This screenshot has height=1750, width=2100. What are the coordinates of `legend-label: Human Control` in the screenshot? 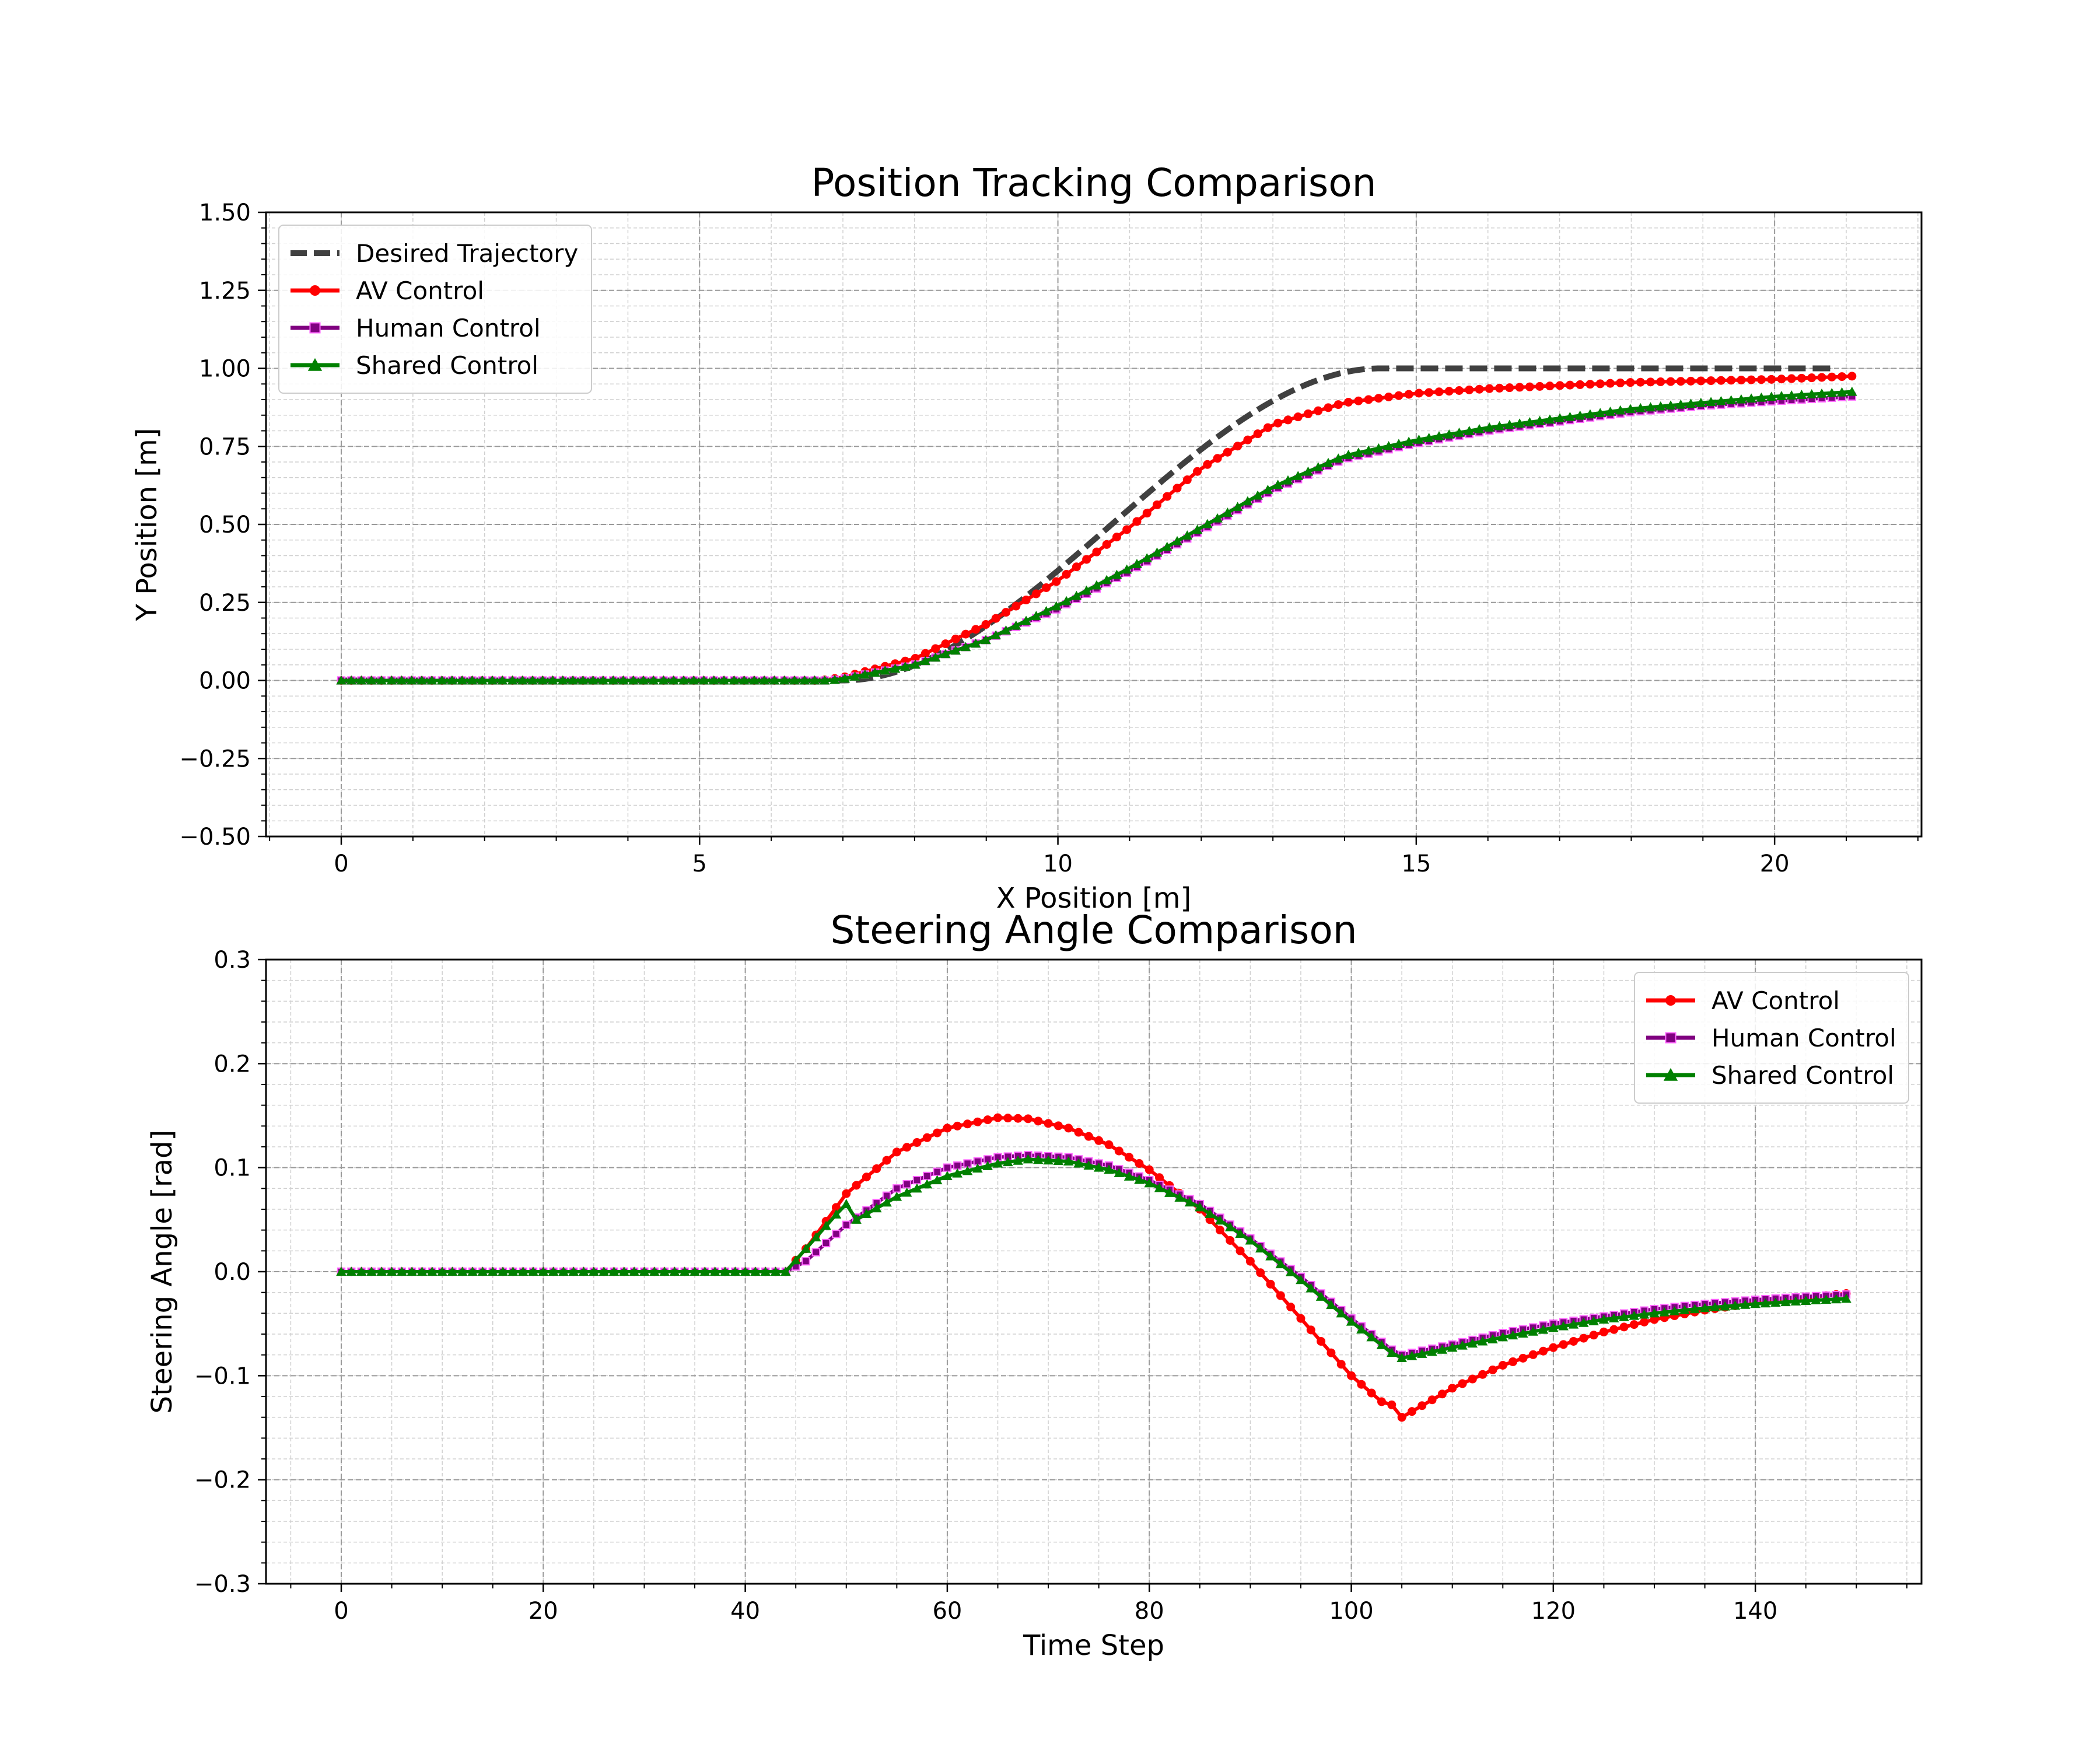 It's located at (1804, 1038).